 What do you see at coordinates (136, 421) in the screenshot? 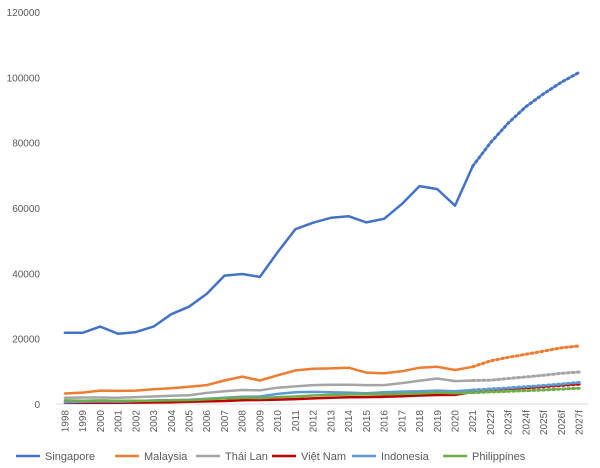
I see `x-tick-label: 2002` at bounding box center [136, 421].